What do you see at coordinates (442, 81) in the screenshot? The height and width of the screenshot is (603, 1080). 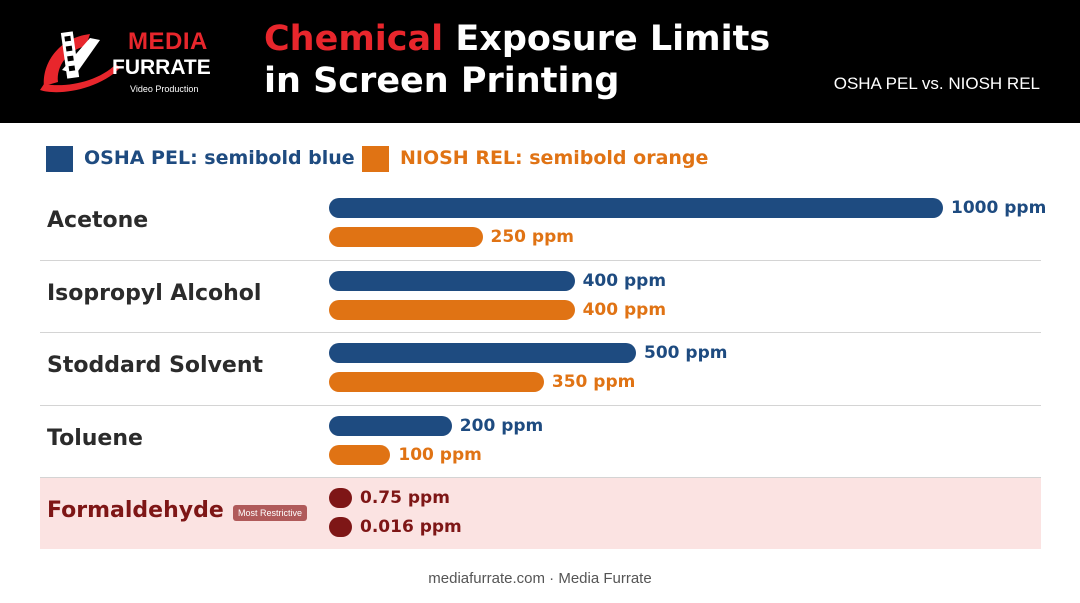 I see `title-line2: in Screen Printing` at bounding box center [442, 81].